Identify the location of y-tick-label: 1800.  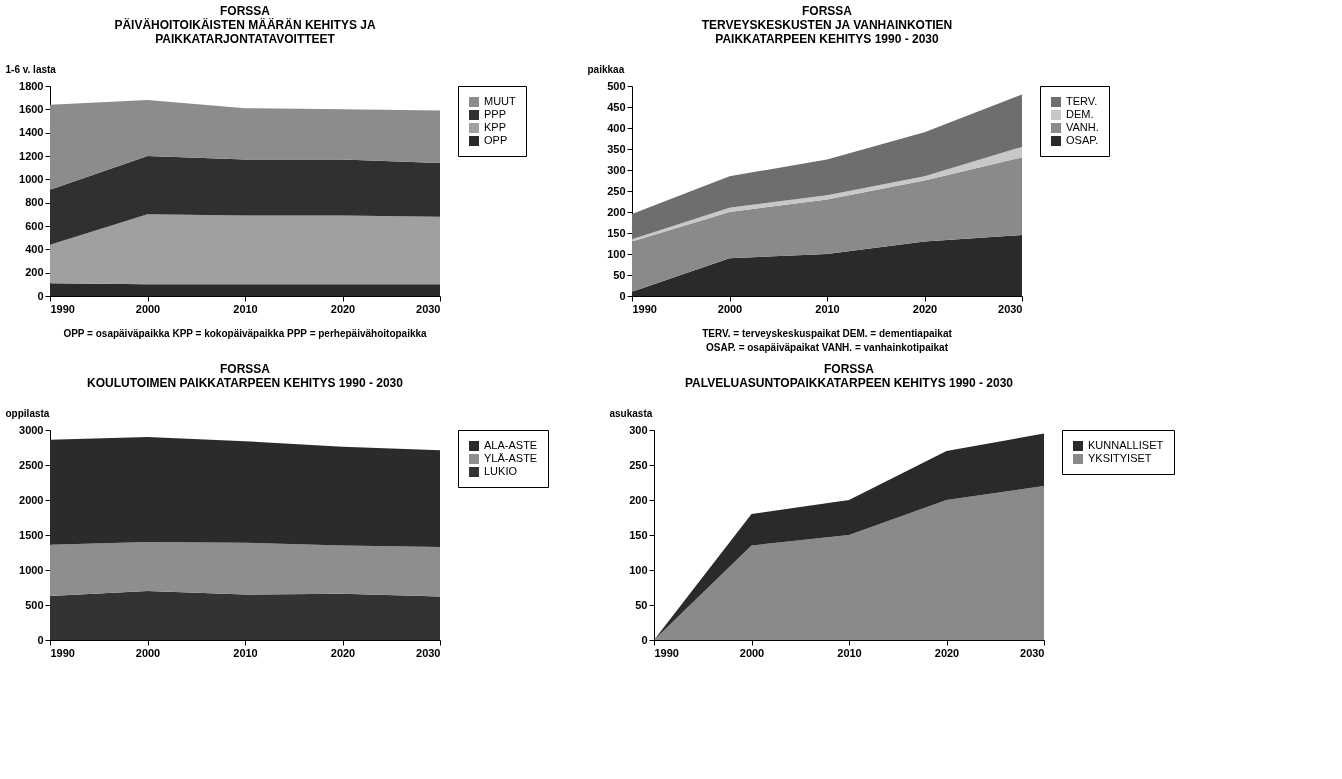
(31, 85).